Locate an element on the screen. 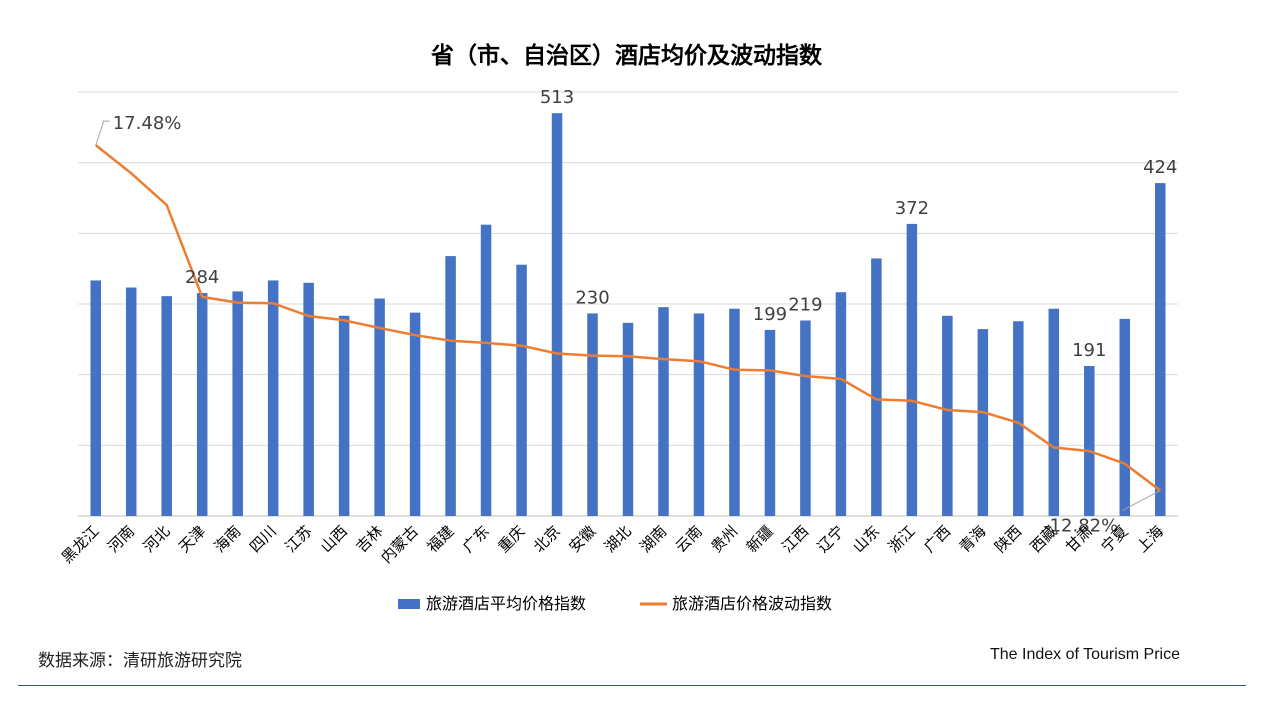  x-tick-label: 重庆 is located at coordinates (511, 539).